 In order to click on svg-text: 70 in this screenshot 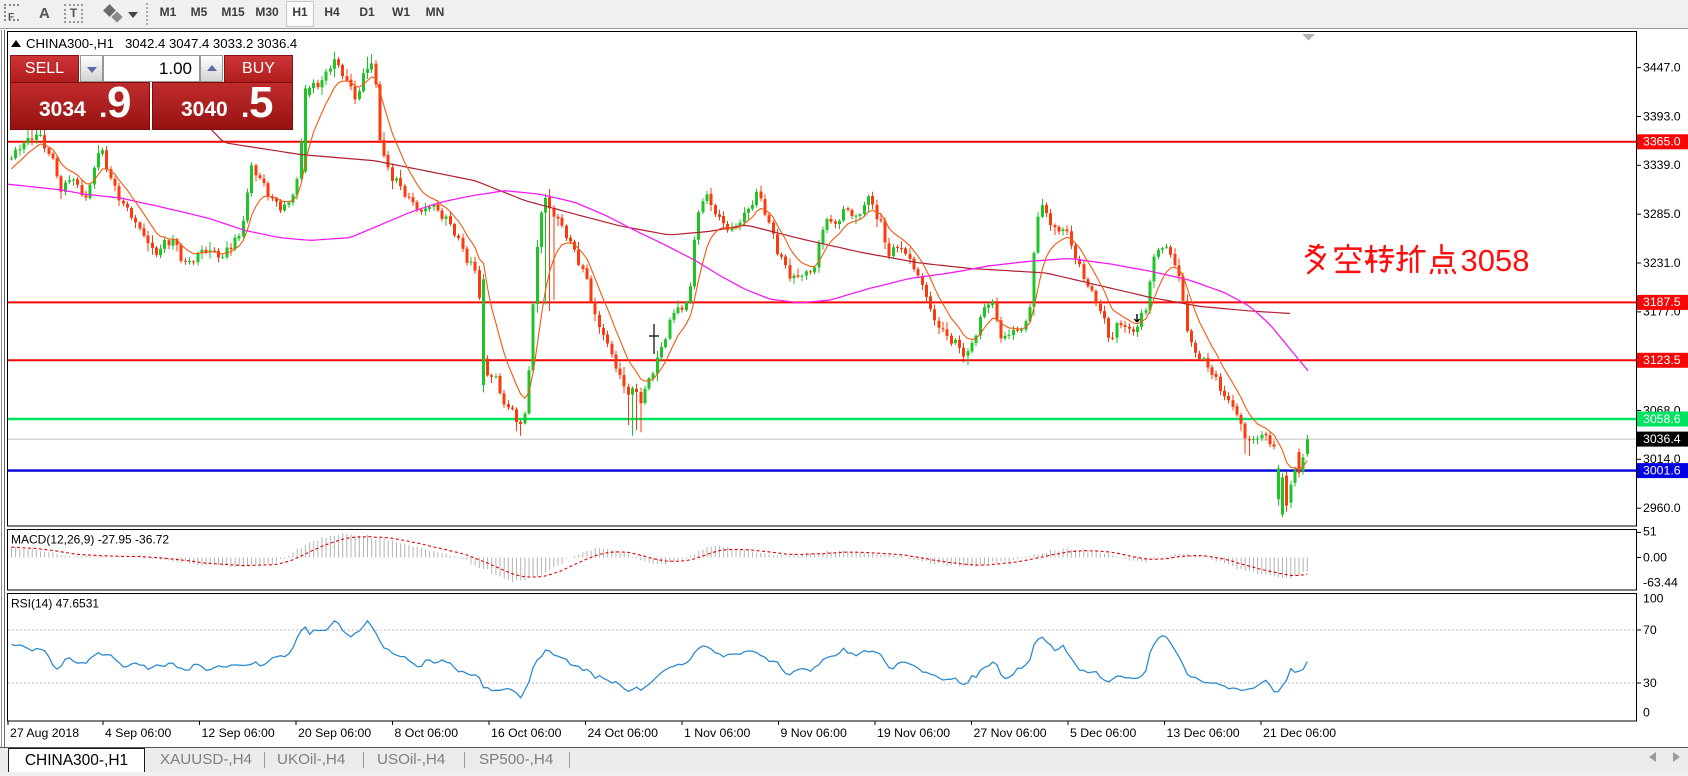, I will do `click(1650, 630)`.